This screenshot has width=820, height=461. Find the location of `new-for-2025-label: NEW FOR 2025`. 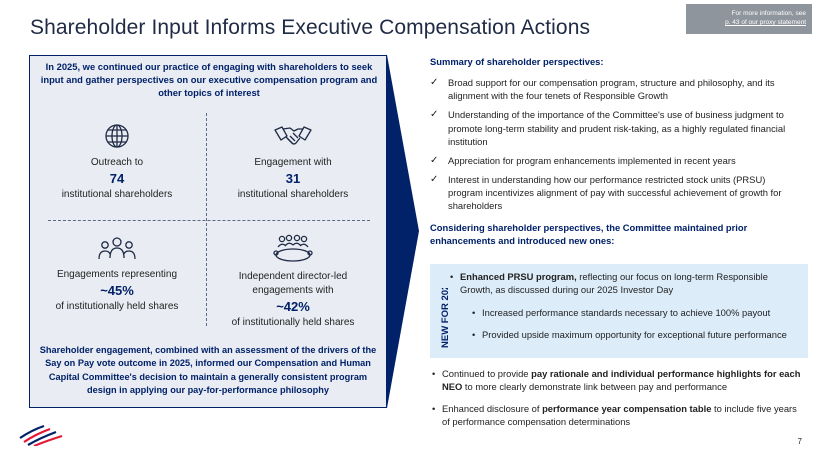

new-for-2025-label: NEW FOR 2025 is located at coordinates (445, 318).